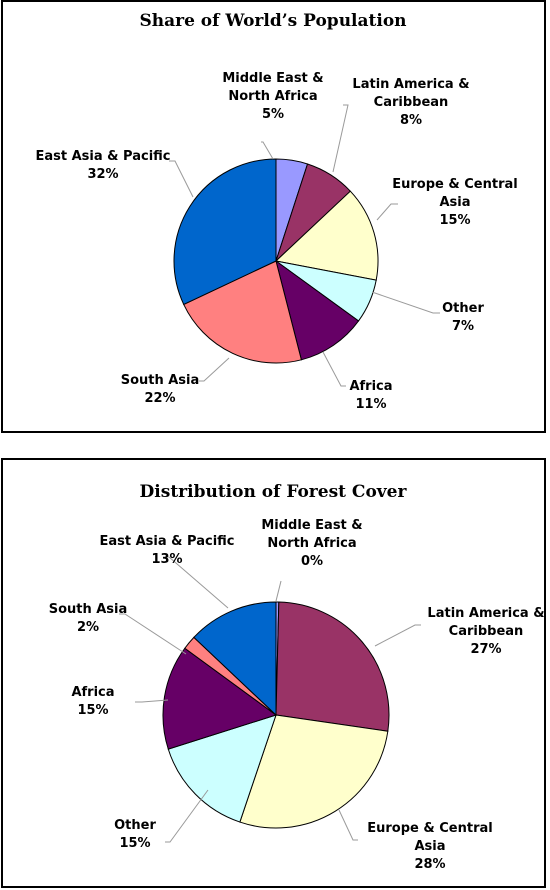 The image size is (550, 890). I want to click on slice-label-east-asia-and-pacific: East Asia & Pacific 13%, so click(166, 550).